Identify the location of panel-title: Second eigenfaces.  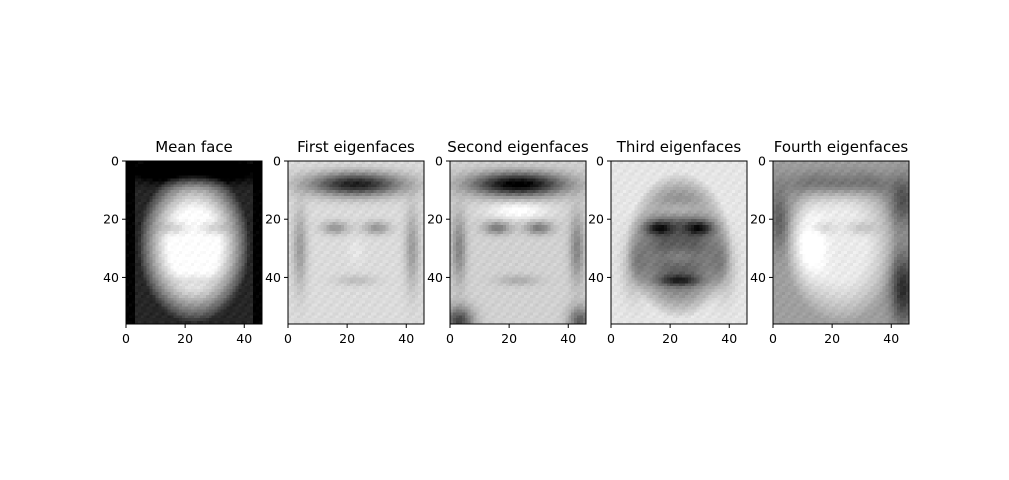
(518, 147).